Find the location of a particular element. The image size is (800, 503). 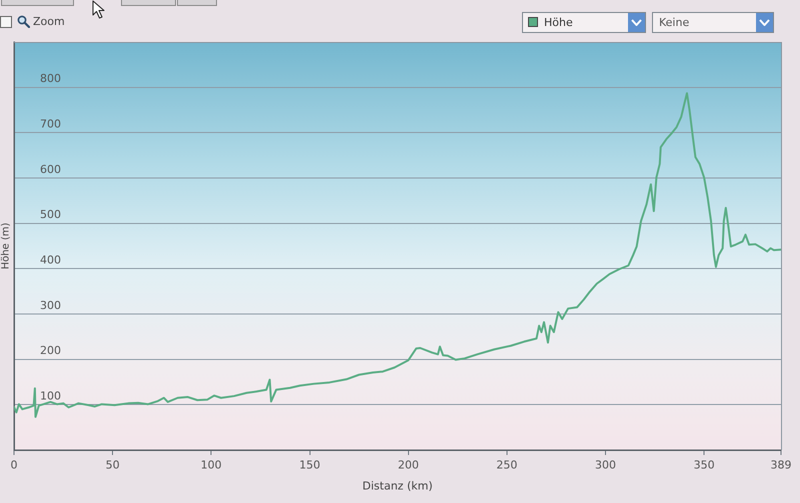

y-tick-label: 400 is located at coordinates (50, 260).